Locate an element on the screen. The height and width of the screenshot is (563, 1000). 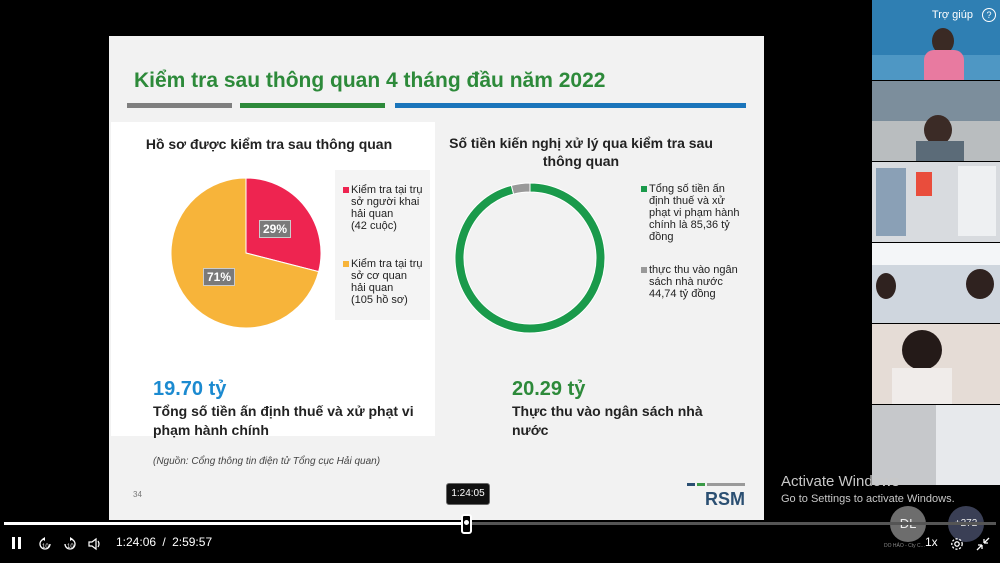
collapse-icon is located at coordinates (983, 544).